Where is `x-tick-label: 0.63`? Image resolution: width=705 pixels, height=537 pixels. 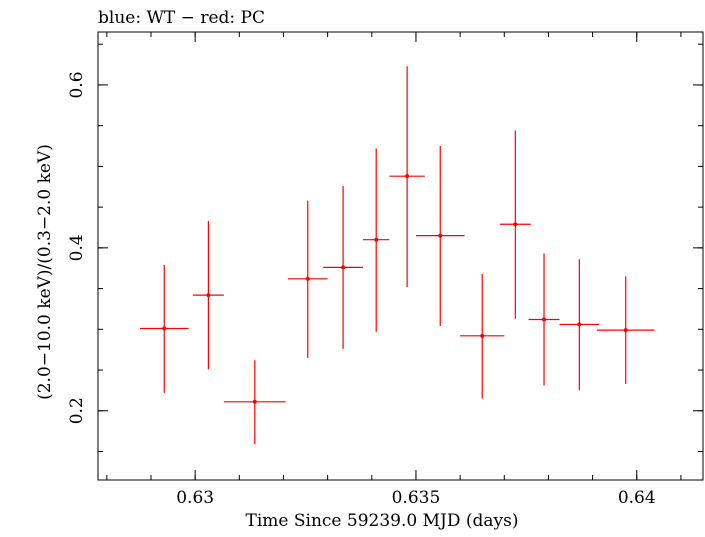 x-tick-label: 0.63 is located at coordinates (195, 498).